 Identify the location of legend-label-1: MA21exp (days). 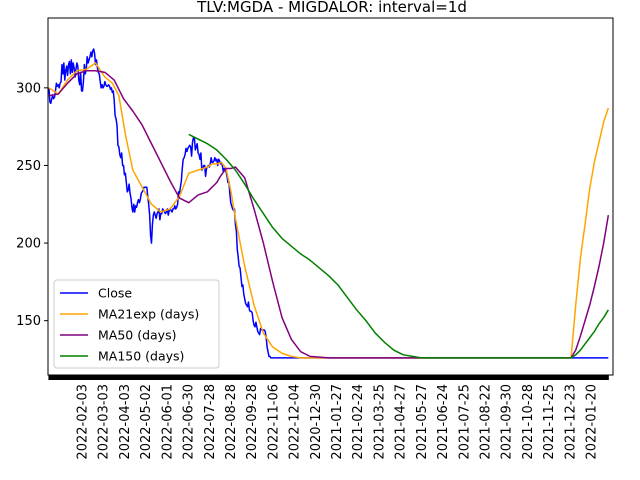
(148, 314).